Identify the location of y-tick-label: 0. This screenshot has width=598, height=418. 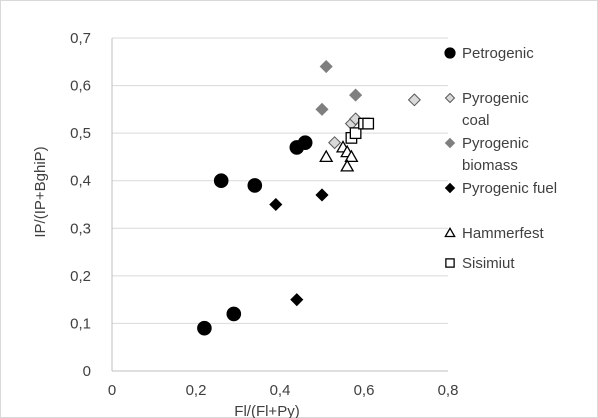
(87, 371).